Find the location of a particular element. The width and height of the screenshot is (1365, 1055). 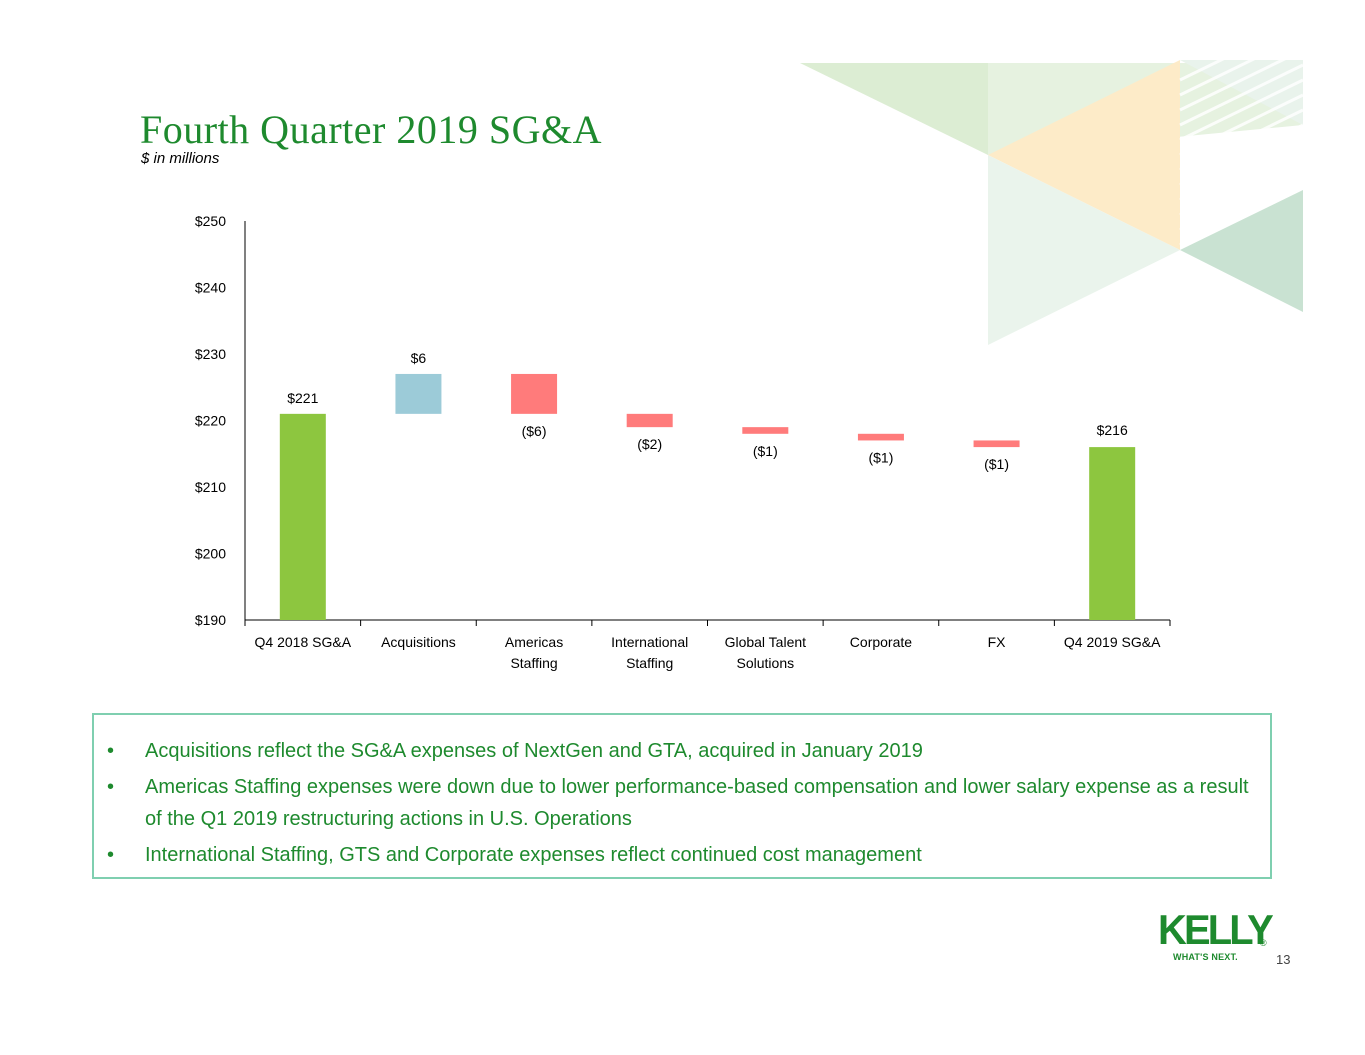

data-label: $6 is located at coordinates (419, 358).